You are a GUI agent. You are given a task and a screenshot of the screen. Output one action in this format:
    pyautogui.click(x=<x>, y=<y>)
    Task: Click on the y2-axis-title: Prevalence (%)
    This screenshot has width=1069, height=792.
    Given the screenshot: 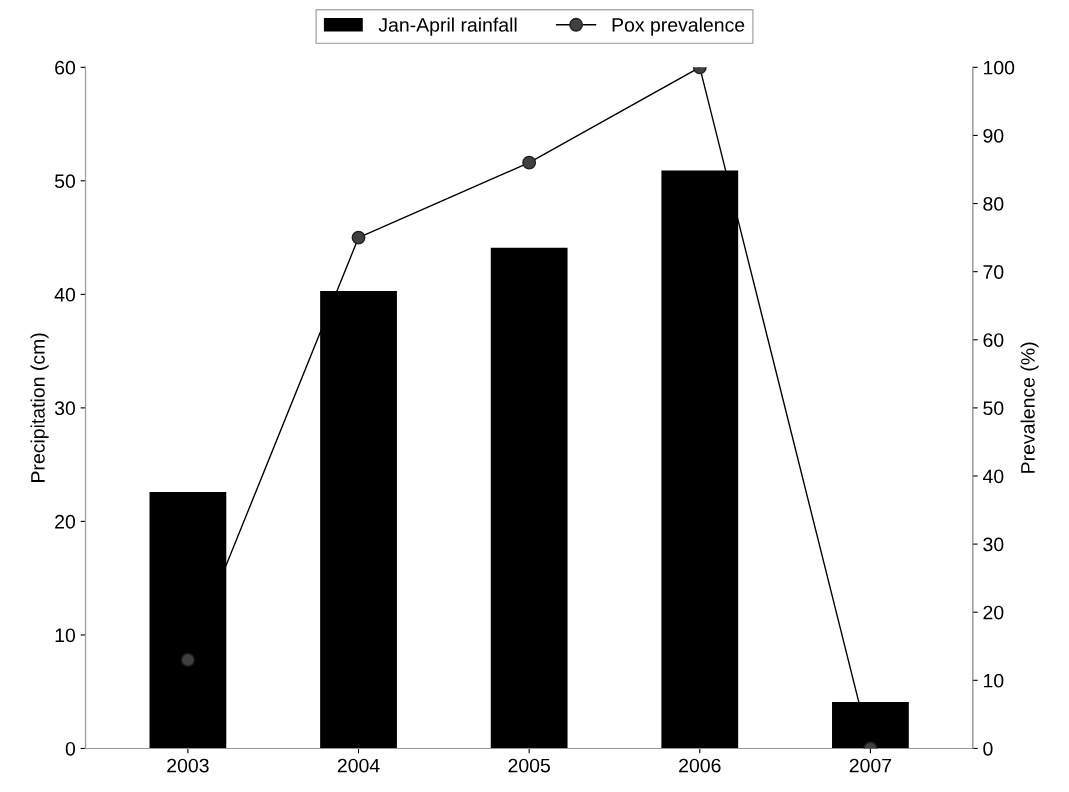 What is the action you would take?
    pyautogui.click(x=1029, y=407)
    